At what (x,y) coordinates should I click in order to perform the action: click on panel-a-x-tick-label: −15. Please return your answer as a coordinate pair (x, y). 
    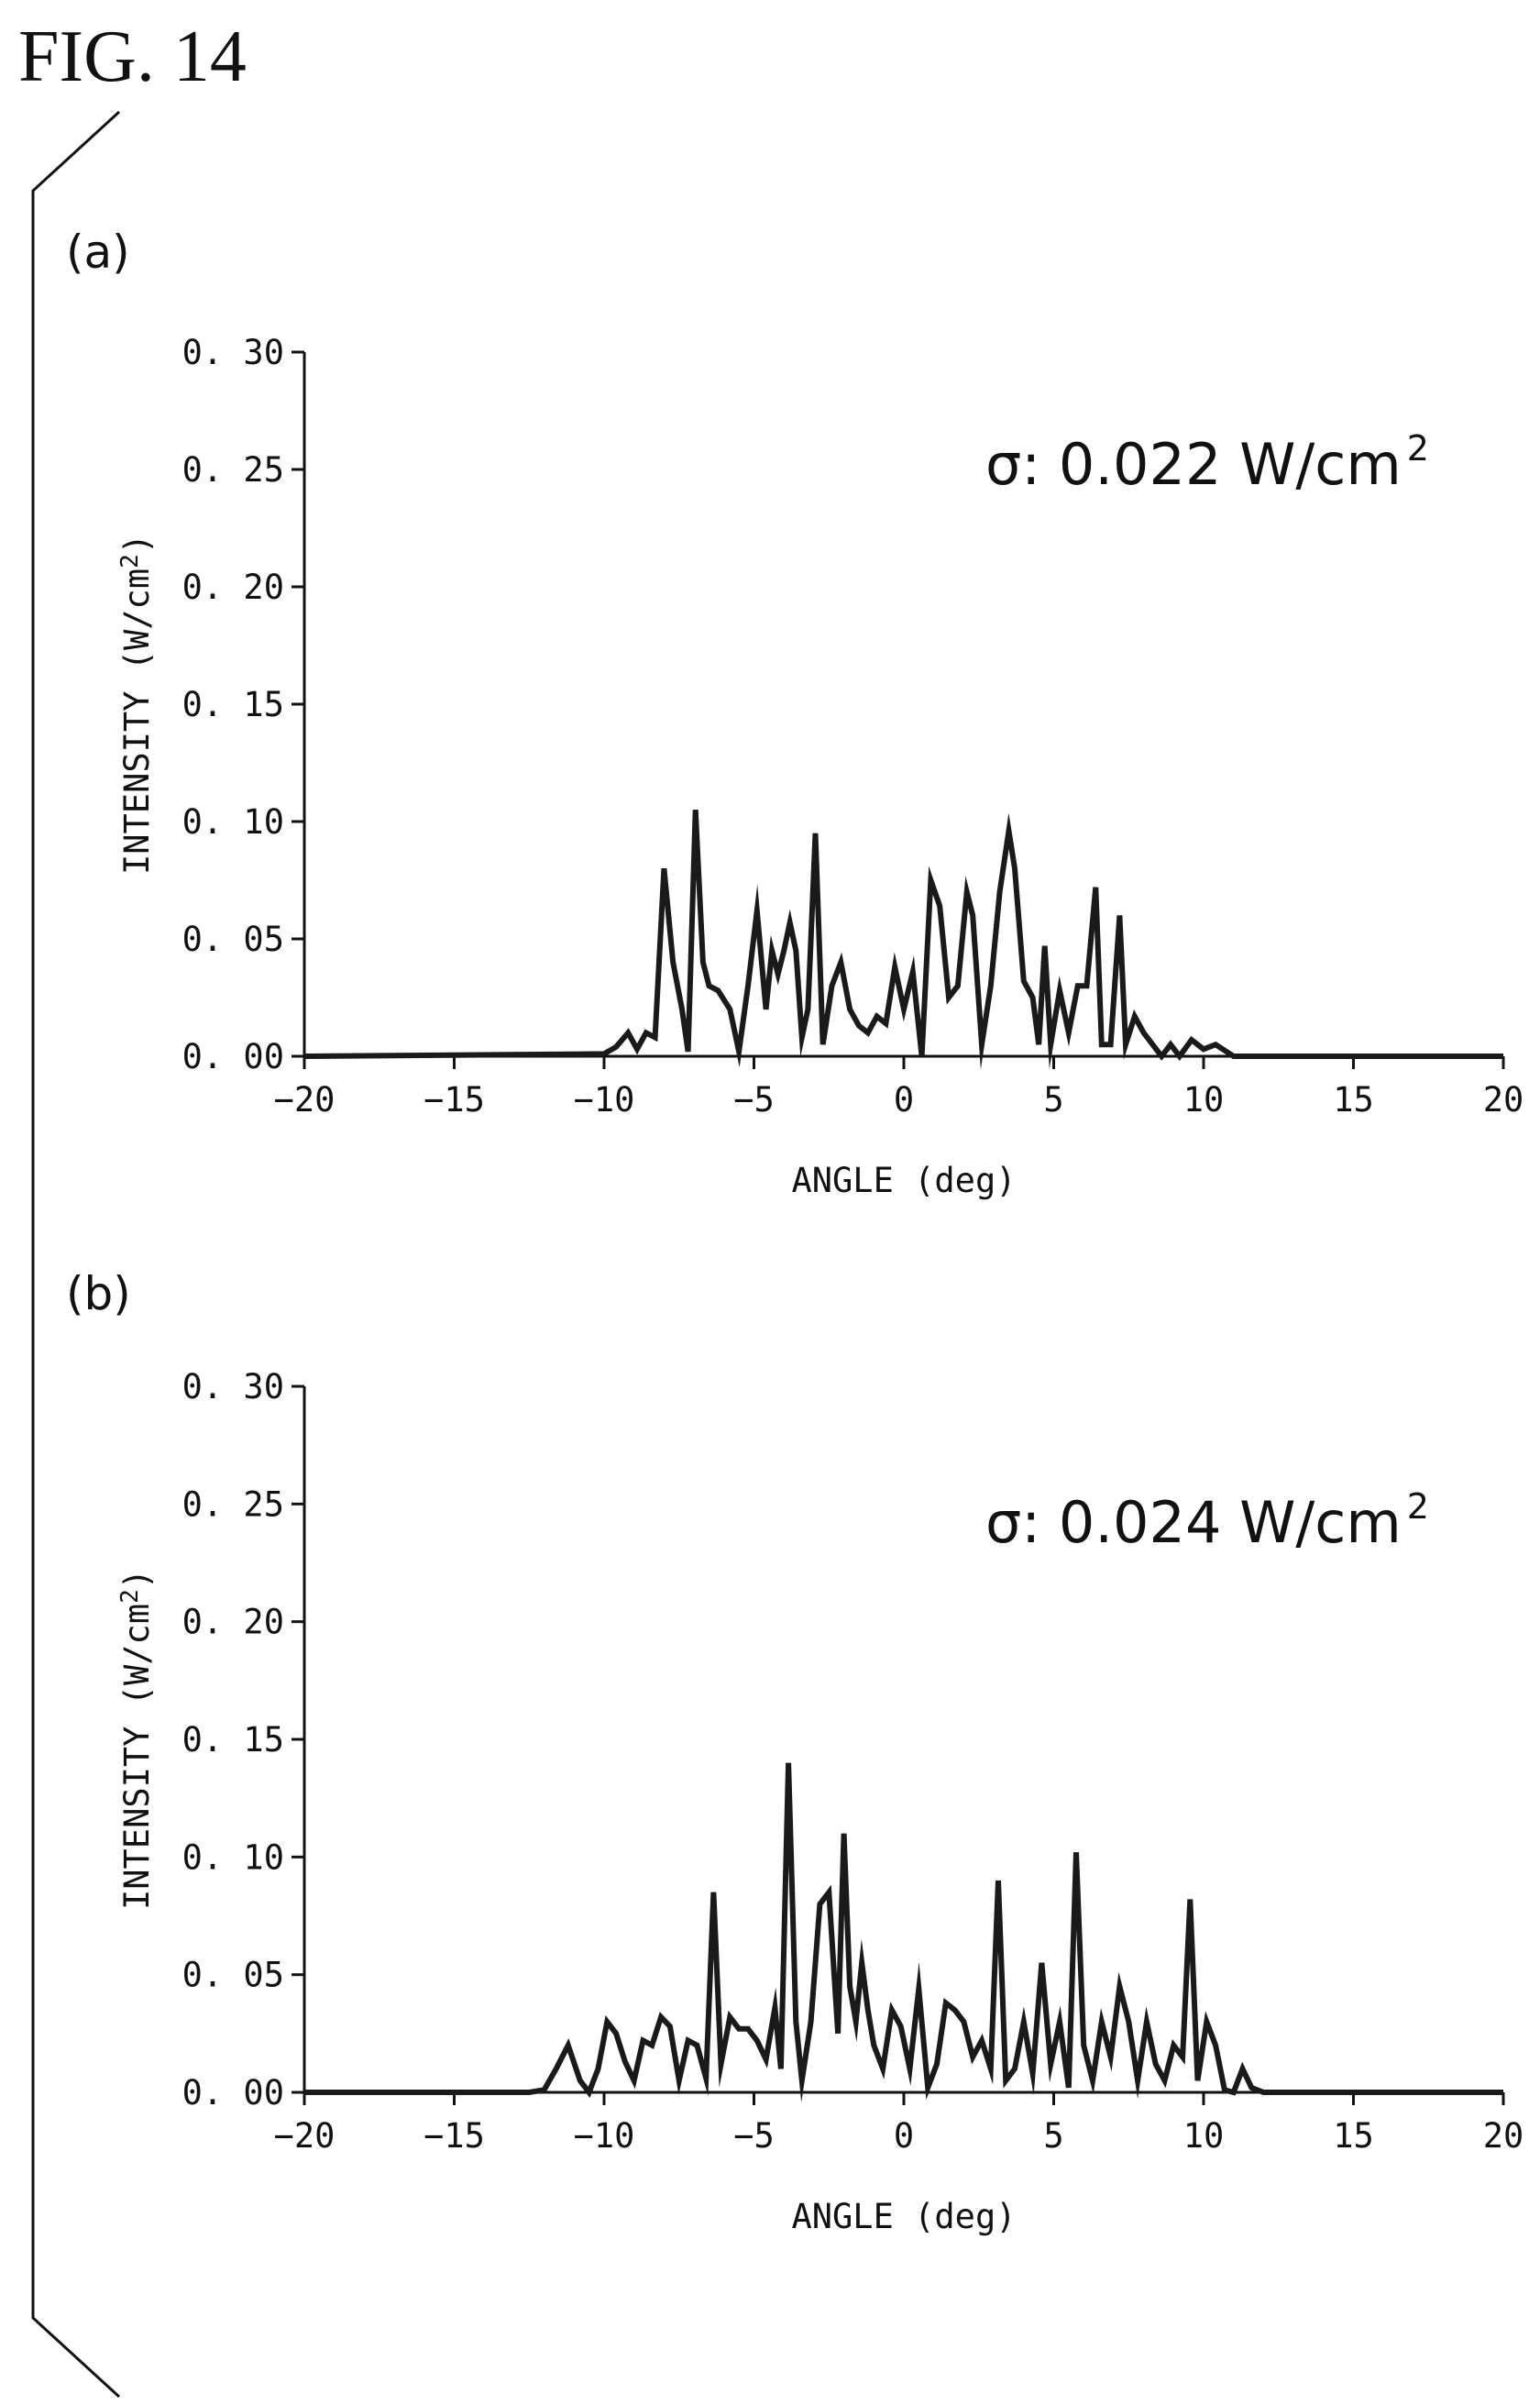
    Looking at the image, I should click on (454, 1100).